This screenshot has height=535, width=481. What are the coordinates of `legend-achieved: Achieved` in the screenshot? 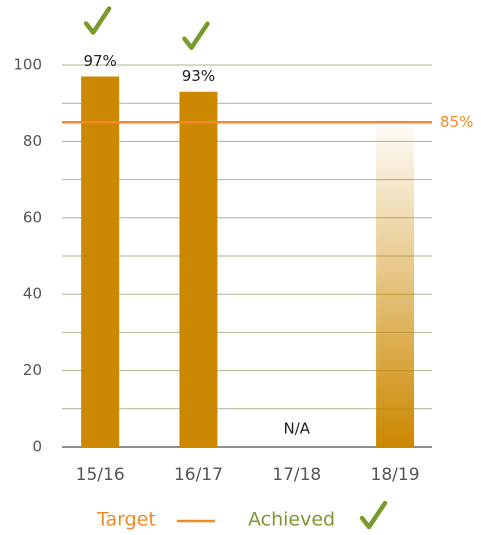 It's located at (291, 520).